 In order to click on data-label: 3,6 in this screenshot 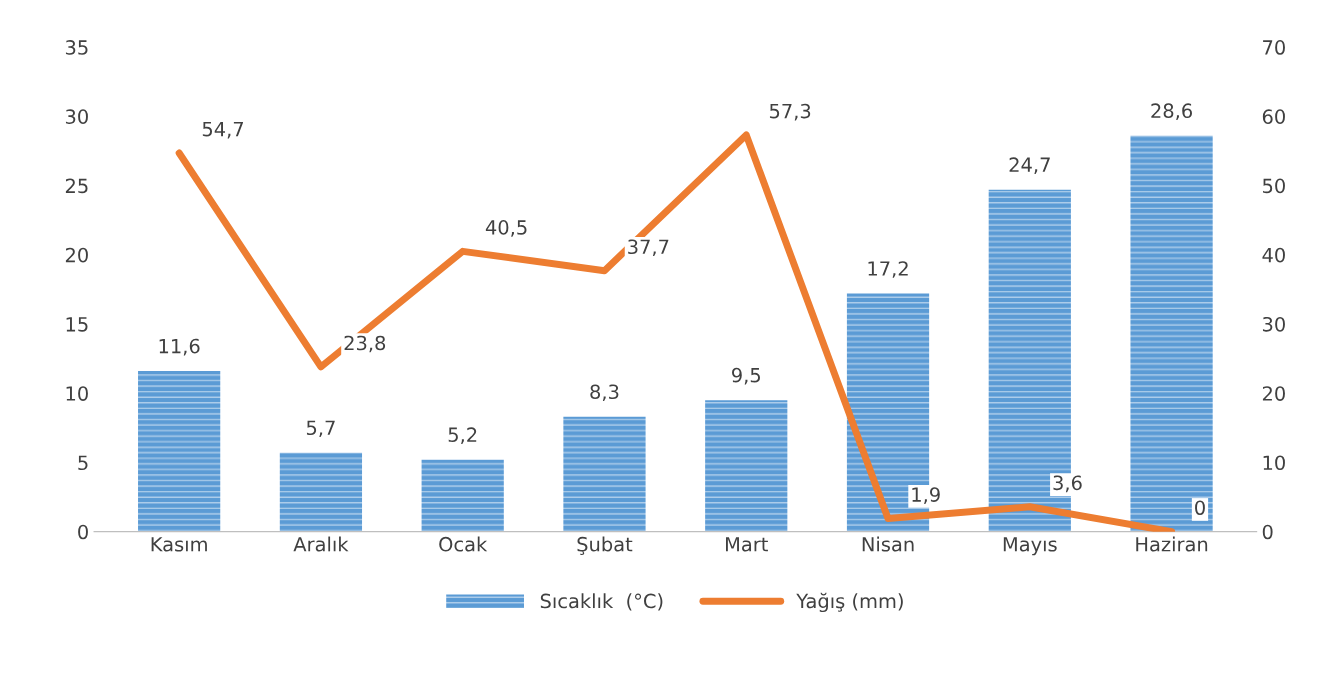, I will do `click(1067, 484)`.